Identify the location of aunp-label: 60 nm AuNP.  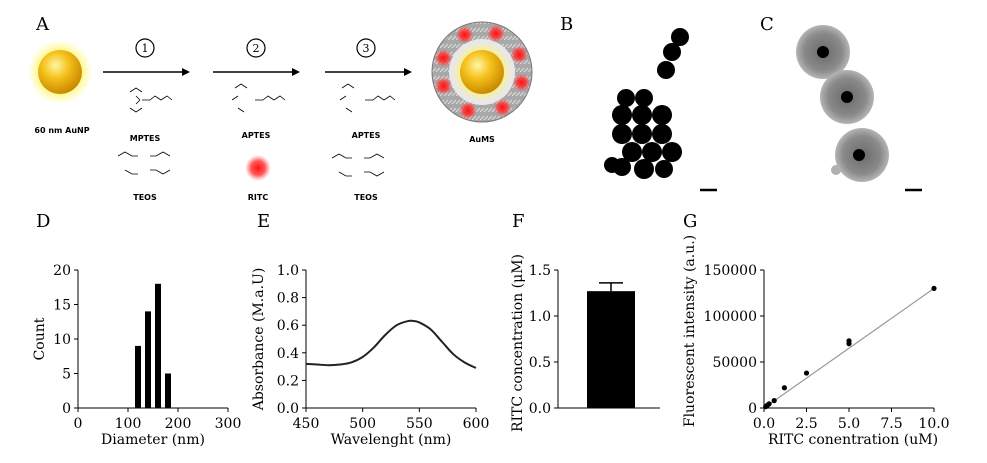
(61, 130).